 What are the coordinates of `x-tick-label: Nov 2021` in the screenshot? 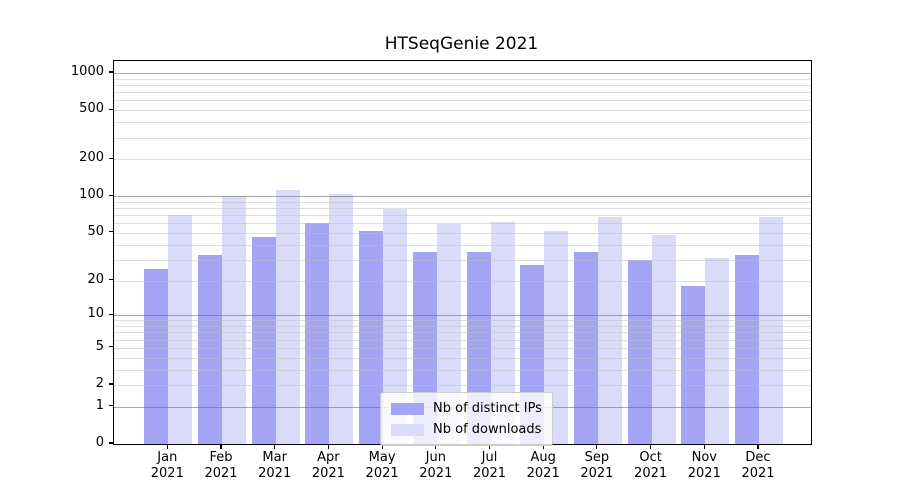 It's located at (704, 466).